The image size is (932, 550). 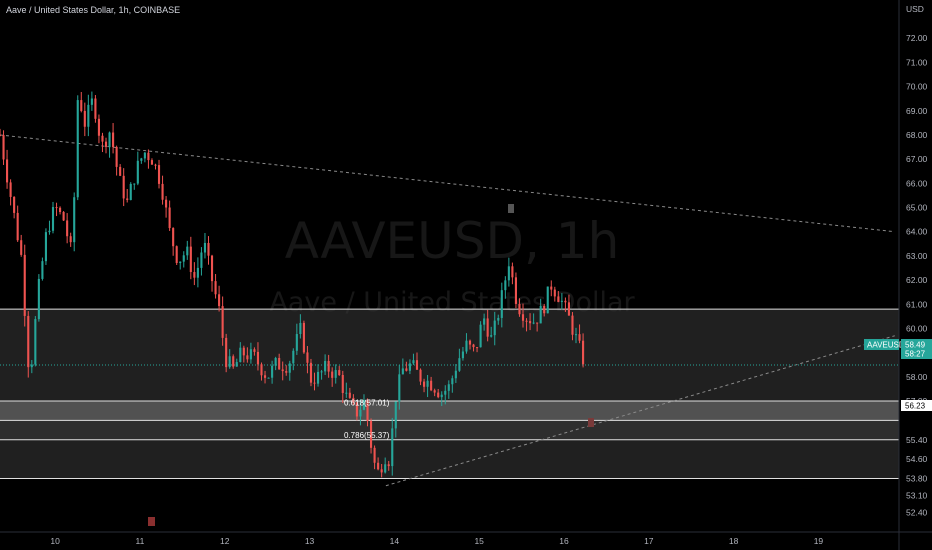 I want to click on level-price-value: 56.23, so click(x=915, y=406).